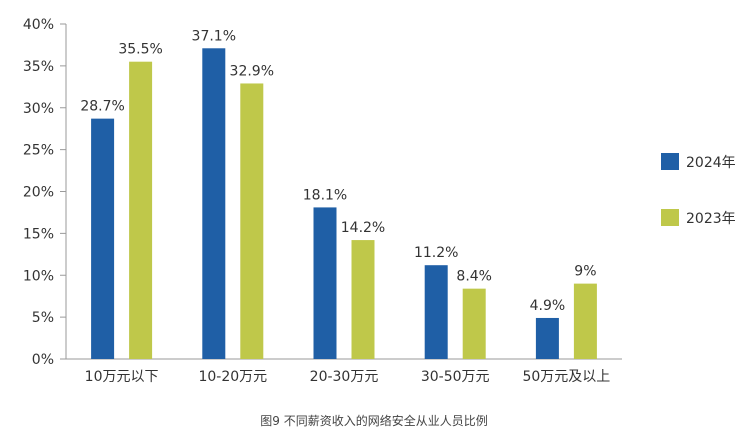 The image size is (749, 441). What do you see at coordinates (585, 272) in the screenshot?
I see `bar-data-label: 9%` at bounding box center [585, 272].